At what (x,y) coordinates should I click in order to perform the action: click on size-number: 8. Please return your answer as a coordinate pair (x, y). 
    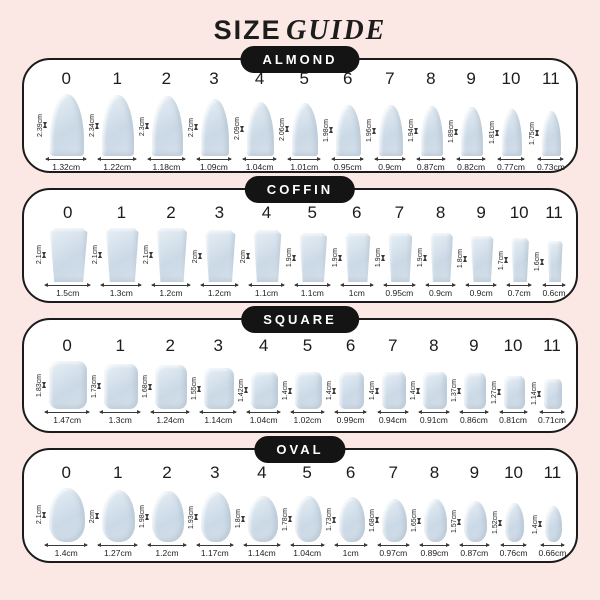
    Looking at the image, I should click on (434, 346).